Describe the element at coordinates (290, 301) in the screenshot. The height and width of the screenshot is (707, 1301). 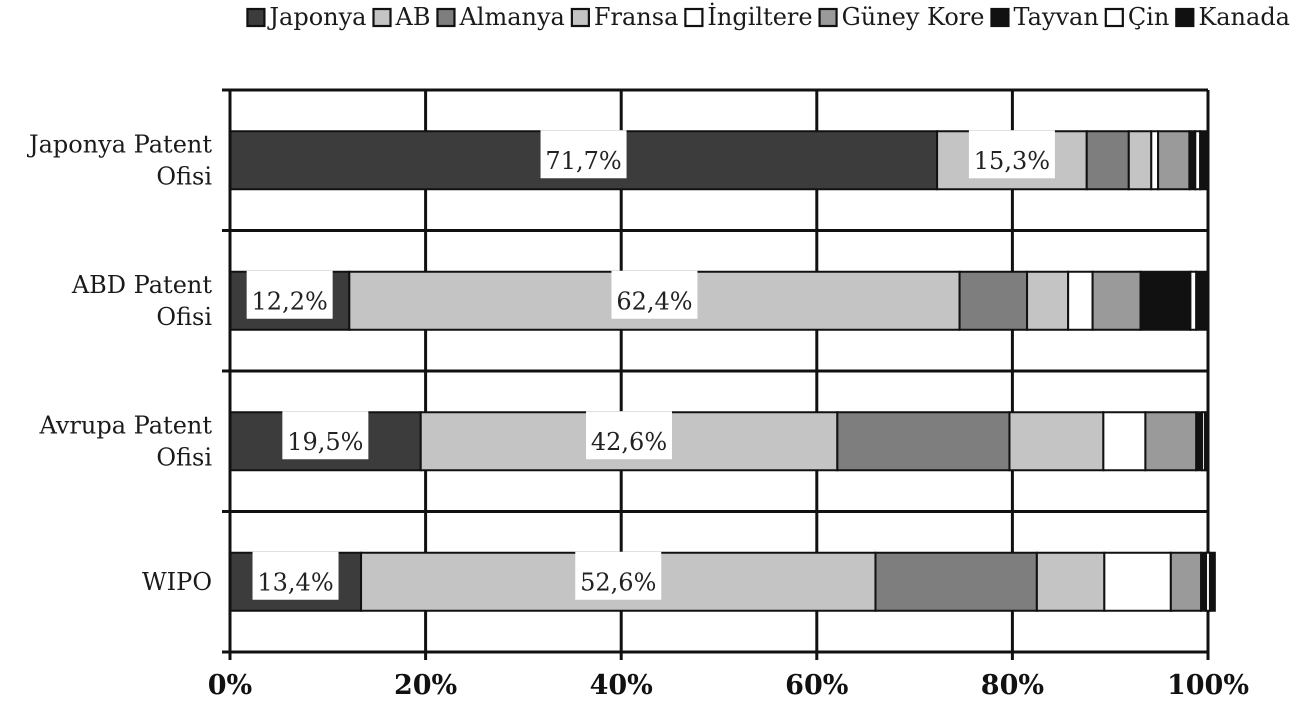
I see `data-label: 12,2%` at that location.